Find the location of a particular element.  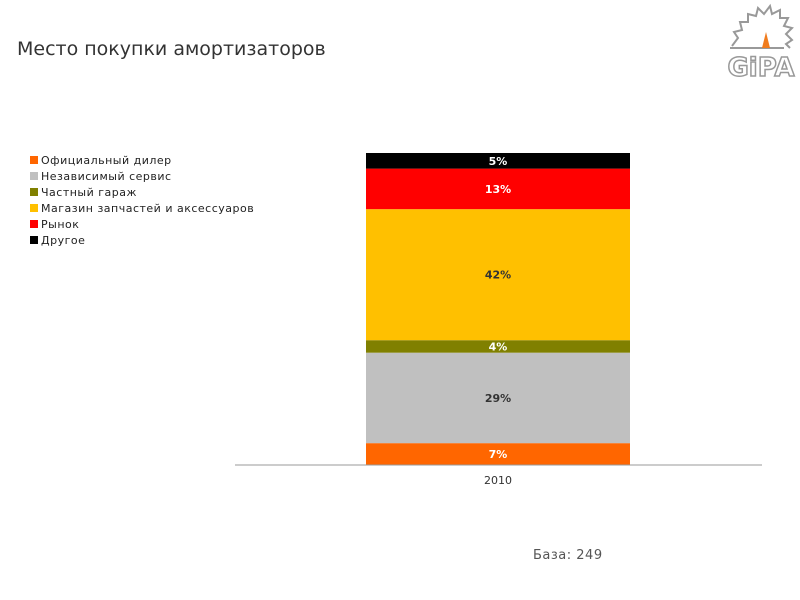

data-label: 7% is located at coordinates (498, 454).